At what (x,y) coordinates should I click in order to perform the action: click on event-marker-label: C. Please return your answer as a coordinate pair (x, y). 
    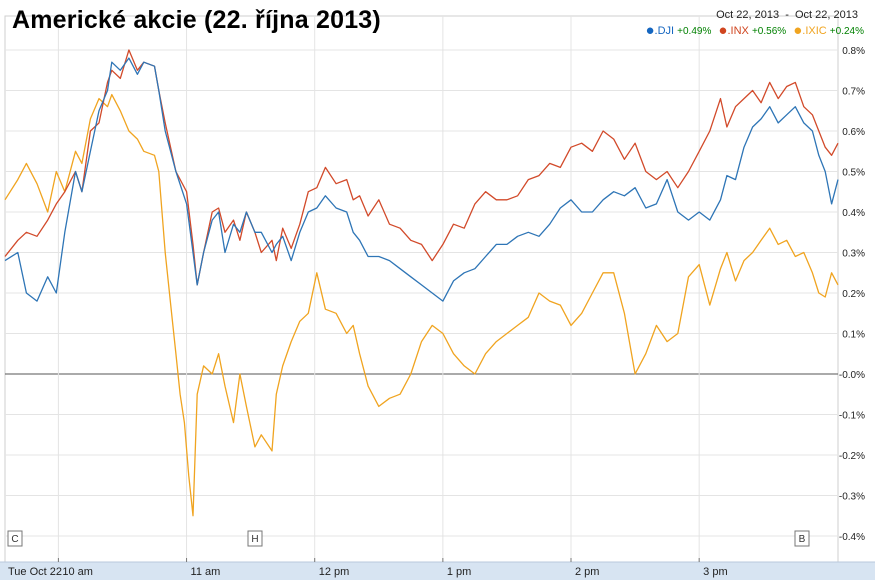
    Looking at the image, I should click on (14, 539).